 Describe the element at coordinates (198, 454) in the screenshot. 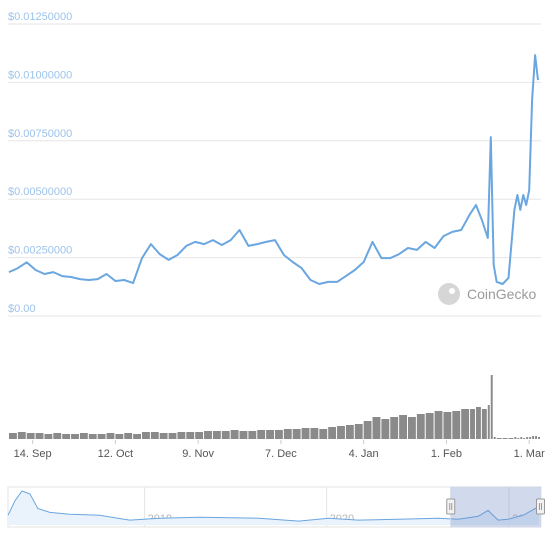

I see `x-tick-label: 9. Nov` at that location.